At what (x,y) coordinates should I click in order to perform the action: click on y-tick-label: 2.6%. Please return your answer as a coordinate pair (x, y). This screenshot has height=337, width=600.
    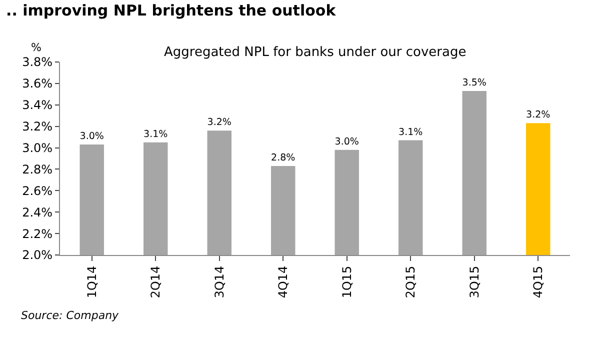
    Looking at the image, I should click on (37, 191).